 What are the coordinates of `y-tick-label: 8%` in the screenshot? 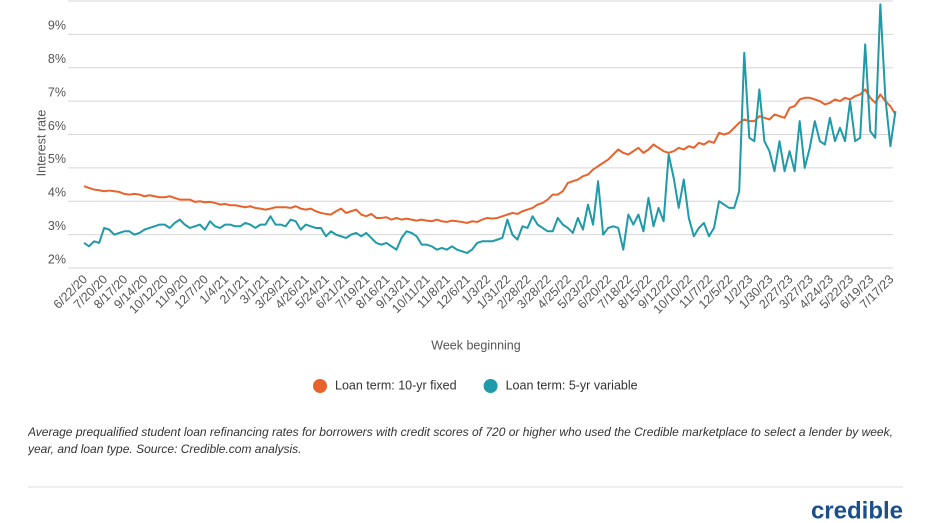 It's located at (57, 59).